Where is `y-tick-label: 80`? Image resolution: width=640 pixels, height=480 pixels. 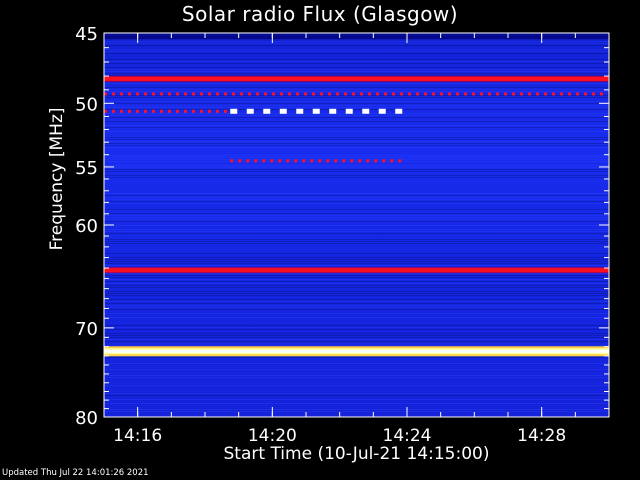 y-tick-label: 80 is located at coordinates (86, 418).